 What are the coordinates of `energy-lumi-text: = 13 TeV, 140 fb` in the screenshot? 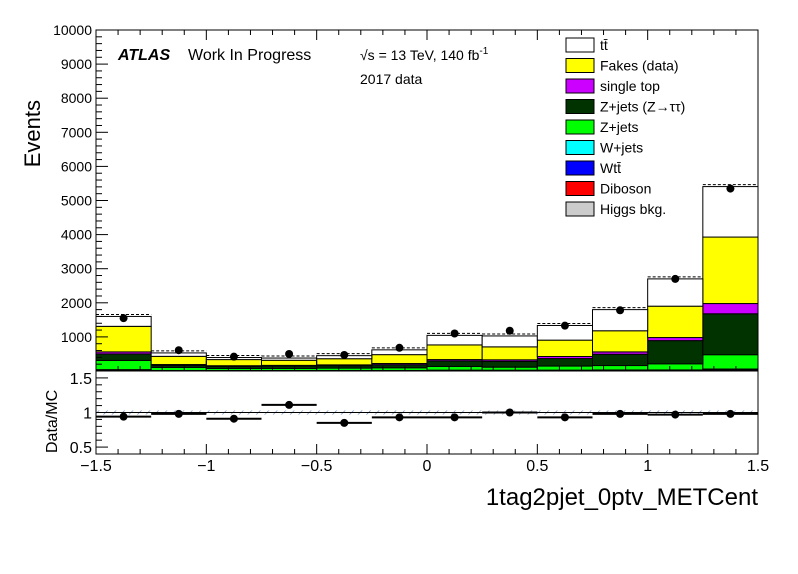 It's located at (427, 55).